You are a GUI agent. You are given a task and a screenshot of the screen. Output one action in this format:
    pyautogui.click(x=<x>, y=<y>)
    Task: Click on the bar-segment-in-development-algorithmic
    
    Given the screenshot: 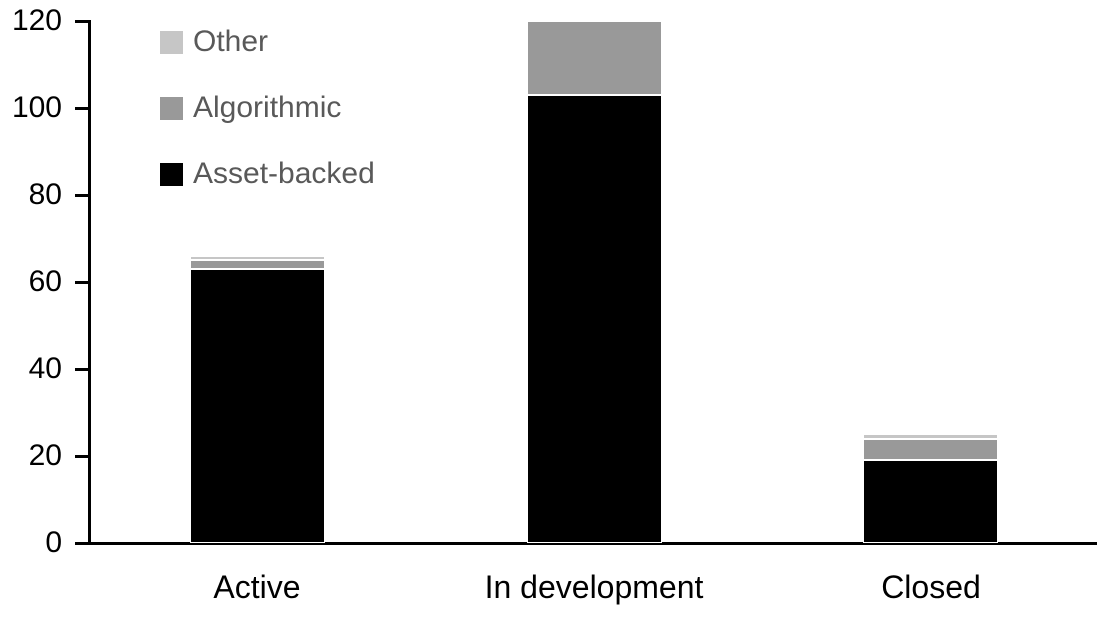 What is the action you would take?
    pyautogui.click(x=594, y=58)
    